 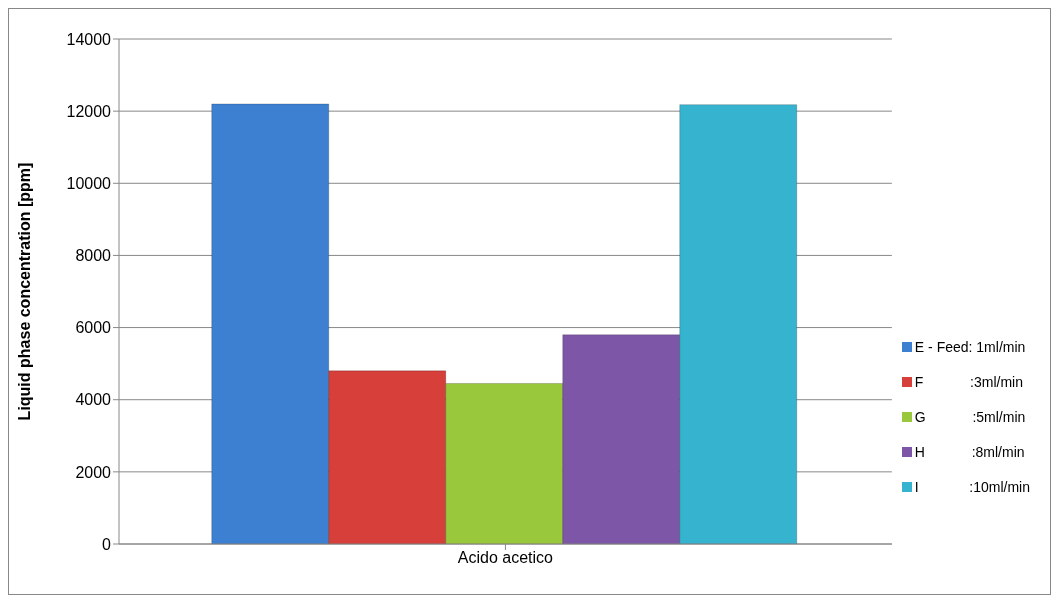 What do you see at coordinates (93, 472) in the screenshot?
I see `y-tick-label: 2000` at bounding box center [93, 472].